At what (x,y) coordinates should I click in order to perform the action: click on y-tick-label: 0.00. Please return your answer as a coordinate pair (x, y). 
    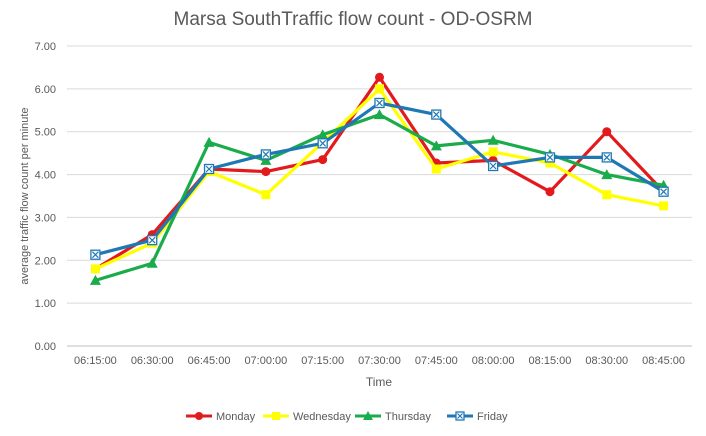
    Looking at the image, I should click on (45, 347).